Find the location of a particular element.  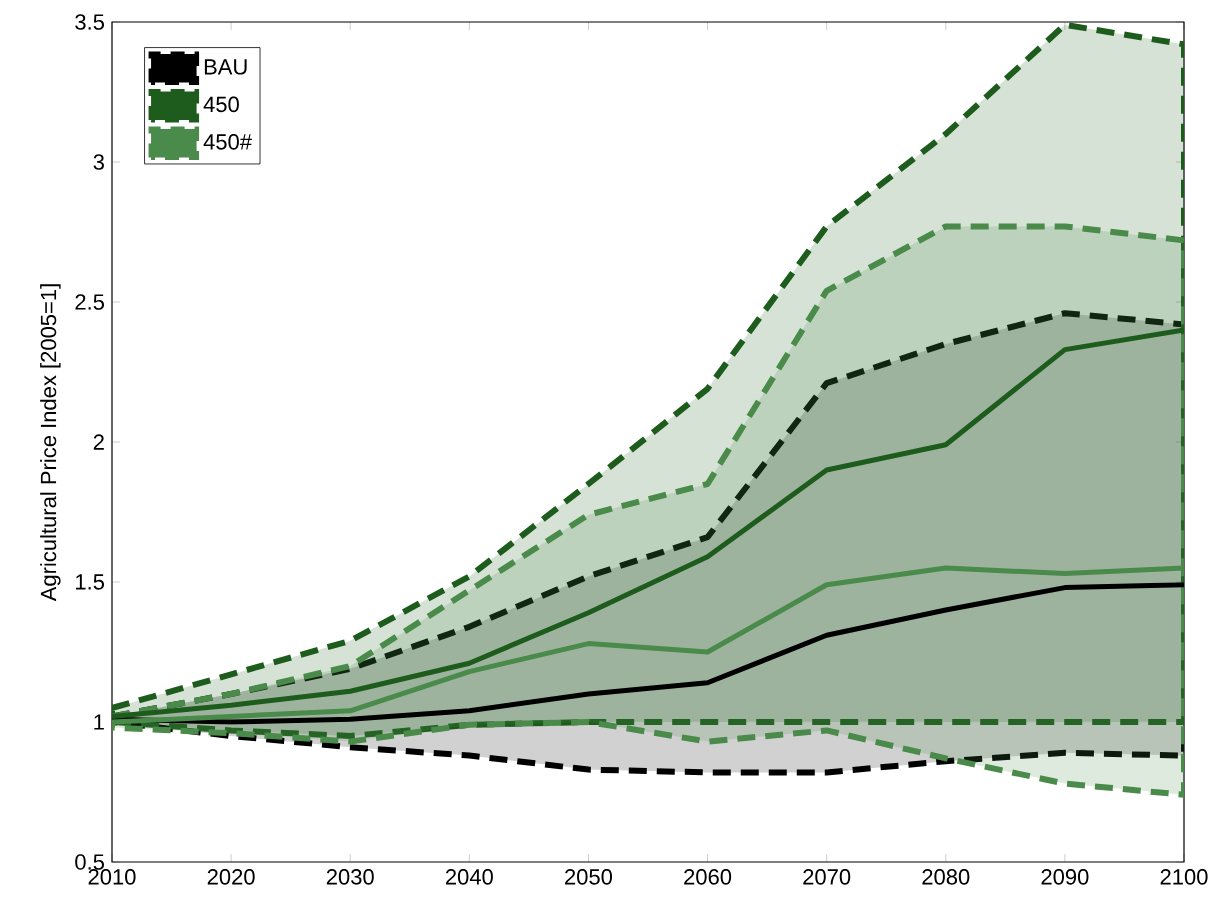

y-tick-label: 3 is located at coordinates (98, 162).